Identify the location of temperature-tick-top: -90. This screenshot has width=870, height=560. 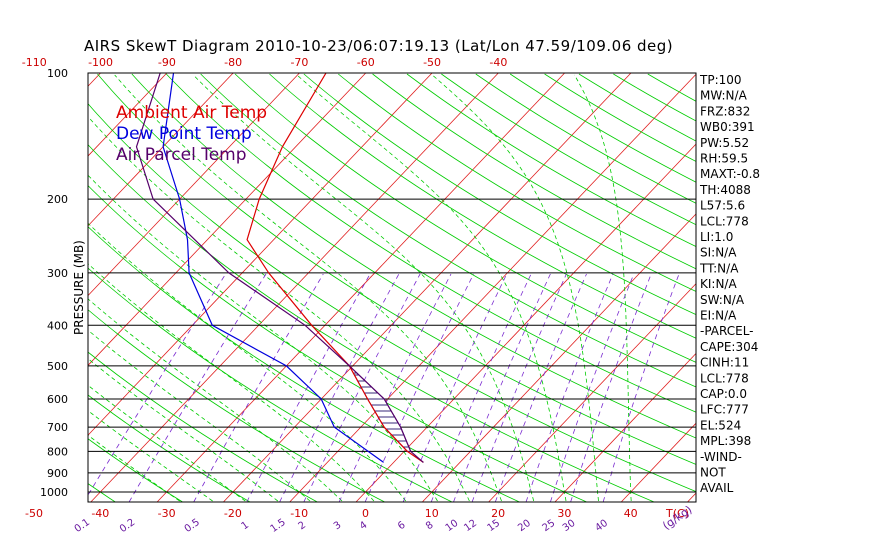
(167, 62).